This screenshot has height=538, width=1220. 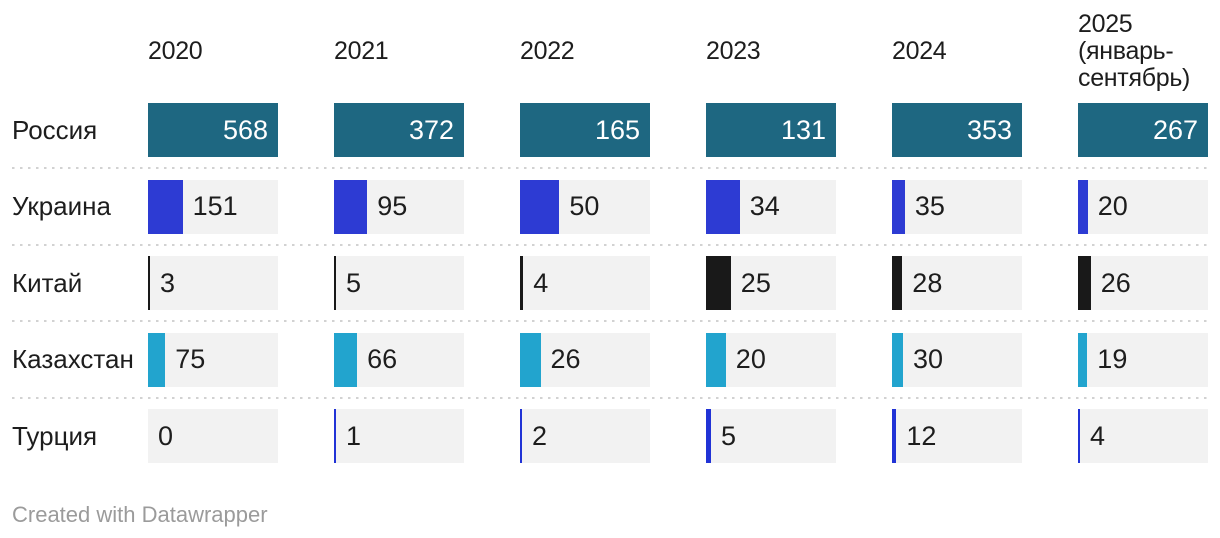 I want to click on bar-cell: 131, so click(x=771, y=130).